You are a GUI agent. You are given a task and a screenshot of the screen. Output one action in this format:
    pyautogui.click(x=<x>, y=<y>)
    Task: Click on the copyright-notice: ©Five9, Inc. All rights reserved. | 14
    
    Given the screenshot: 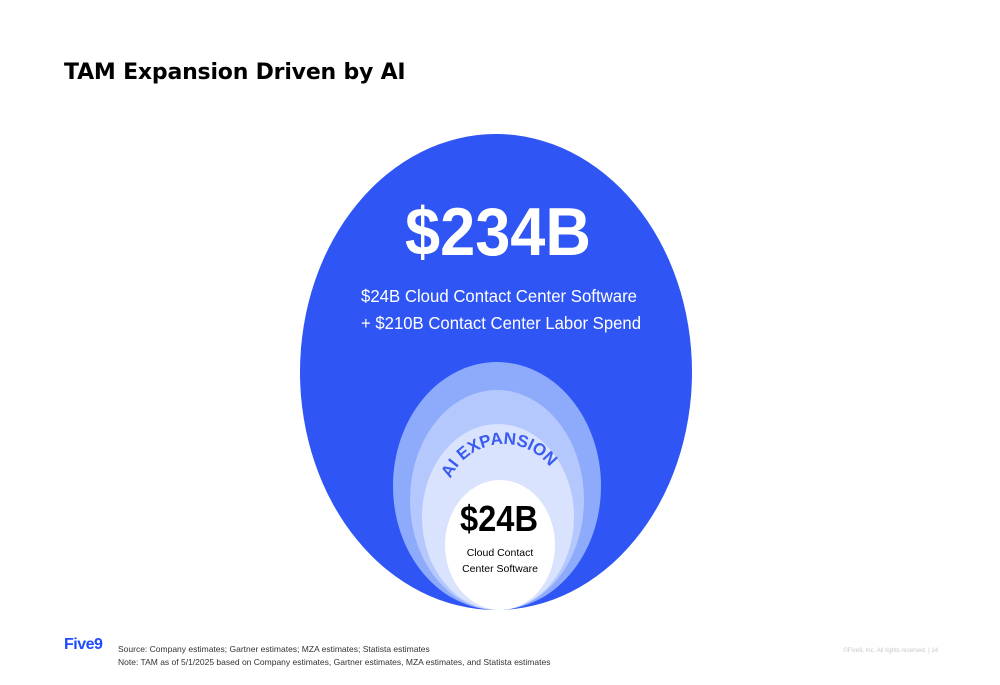 What is the action you would take?
    pyautogui.click(x=890, y=651)
    